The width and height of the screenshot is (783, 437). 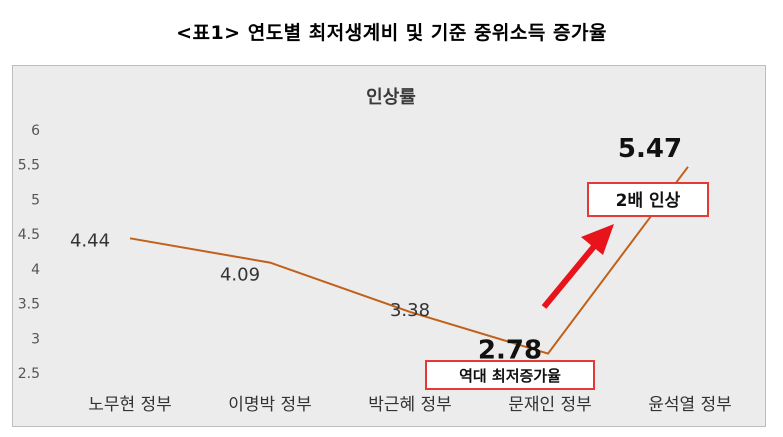 What do you see at coordinates (410, 310) in the screenshot?
I see `data-label: 3.38` at bounding box center [410, 310].